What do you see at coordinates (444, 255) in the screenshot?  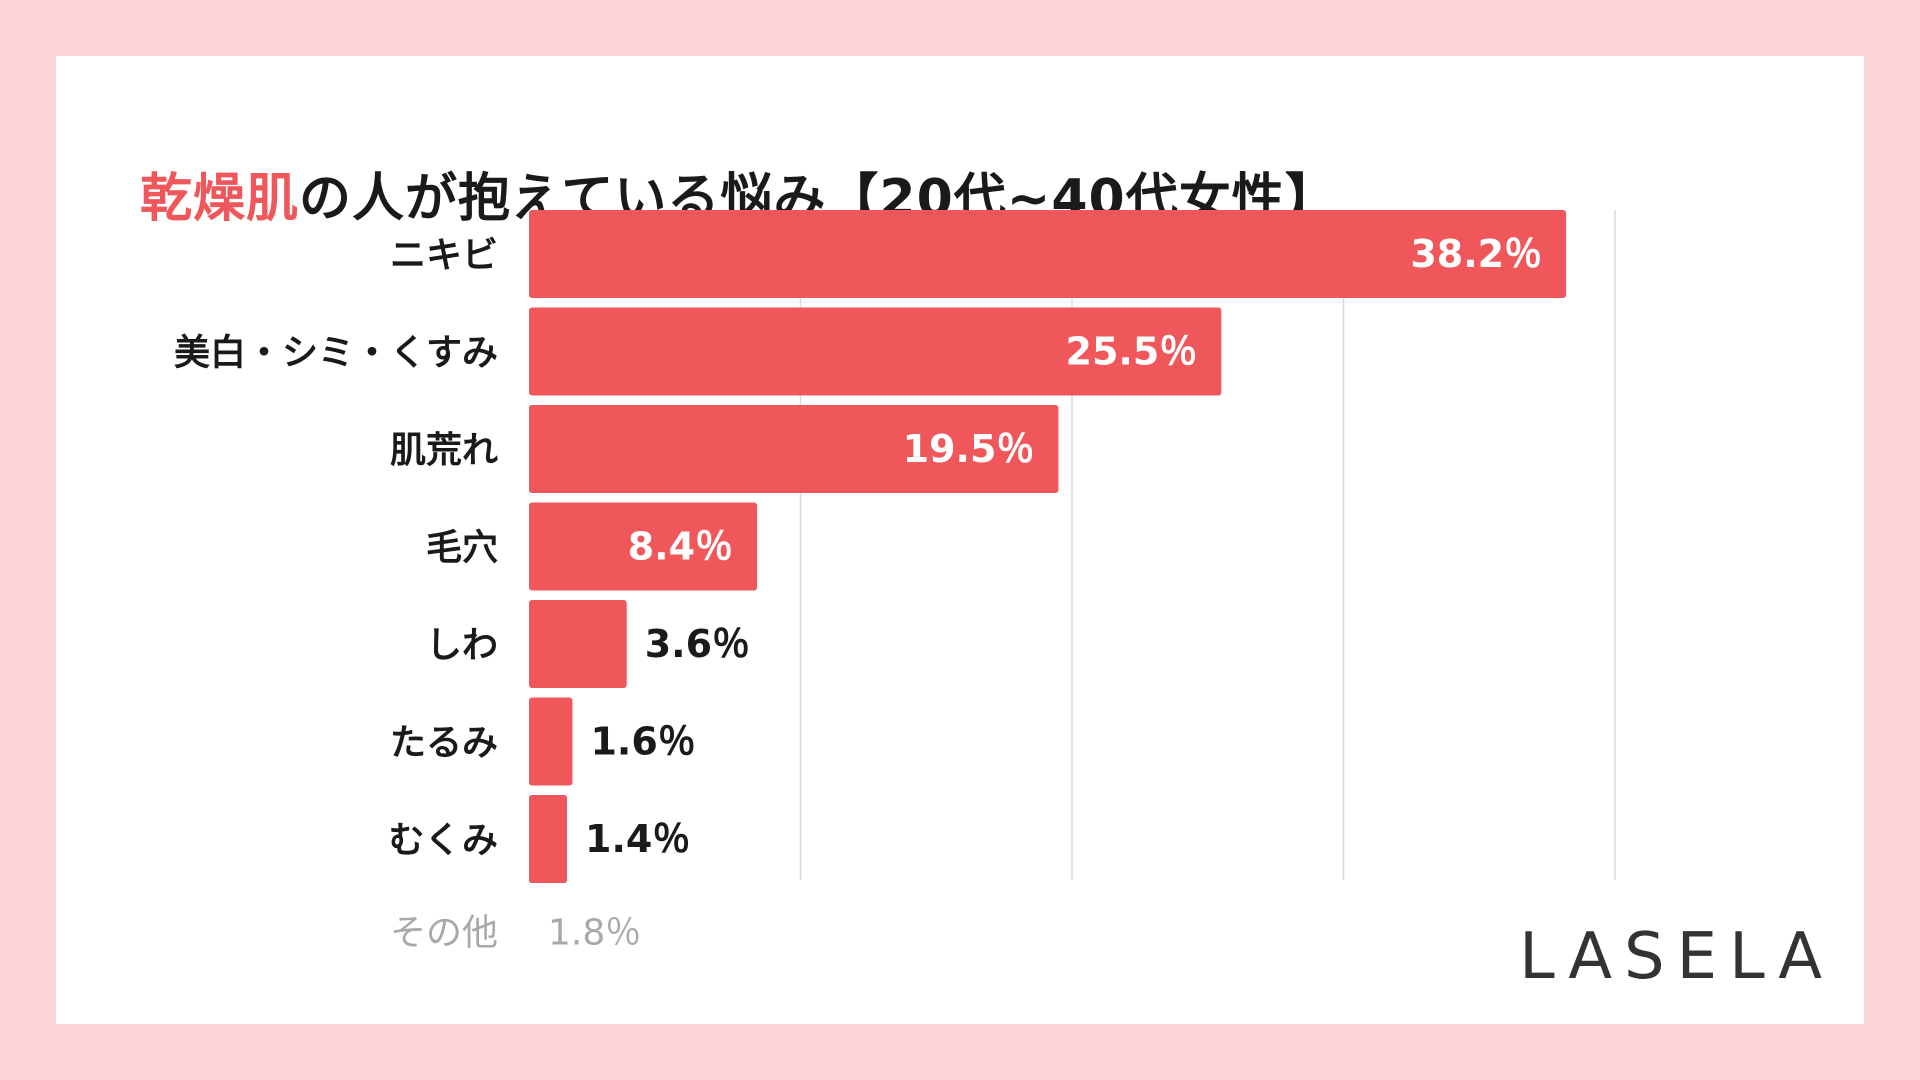 I see `category-label: ニキビ` at bounding box center [444, 255].